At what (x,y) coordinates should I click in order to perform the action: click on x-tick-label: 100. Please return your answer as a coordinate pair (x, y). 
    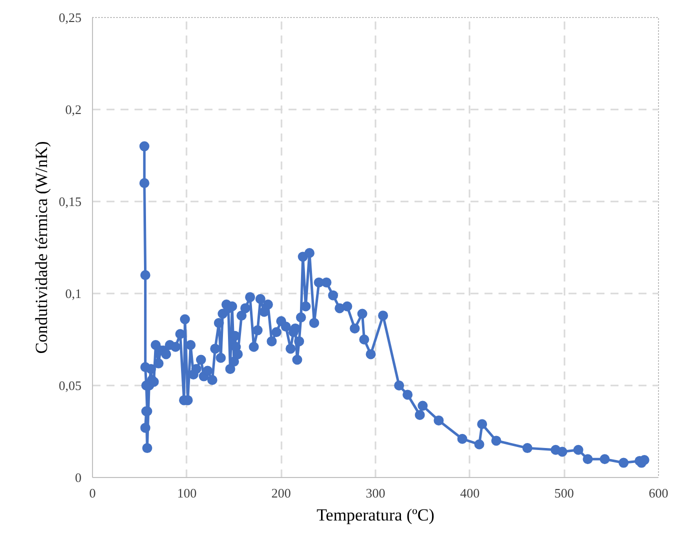
    Looking at the image, I should click on (187, 493).